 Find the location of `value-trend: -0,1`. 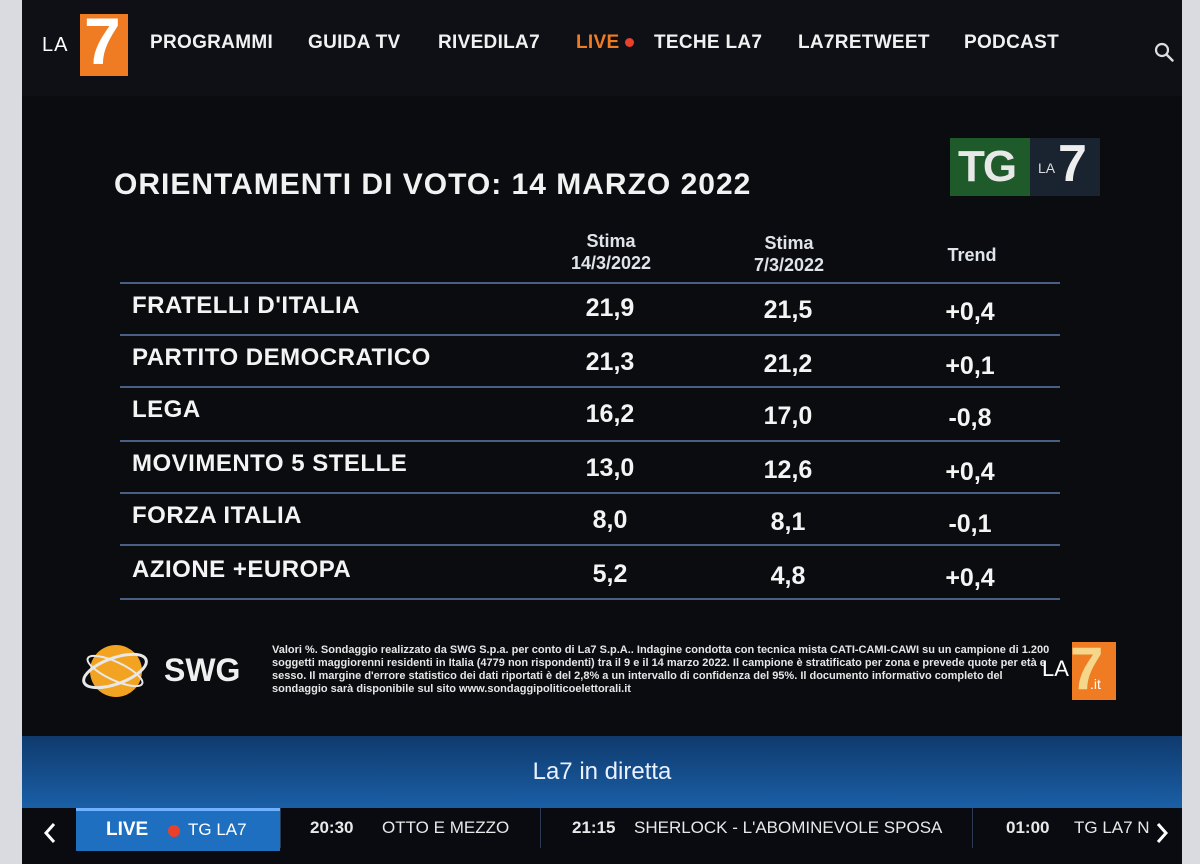

value-trend: -0,1 is located at coordinates (970, 524).